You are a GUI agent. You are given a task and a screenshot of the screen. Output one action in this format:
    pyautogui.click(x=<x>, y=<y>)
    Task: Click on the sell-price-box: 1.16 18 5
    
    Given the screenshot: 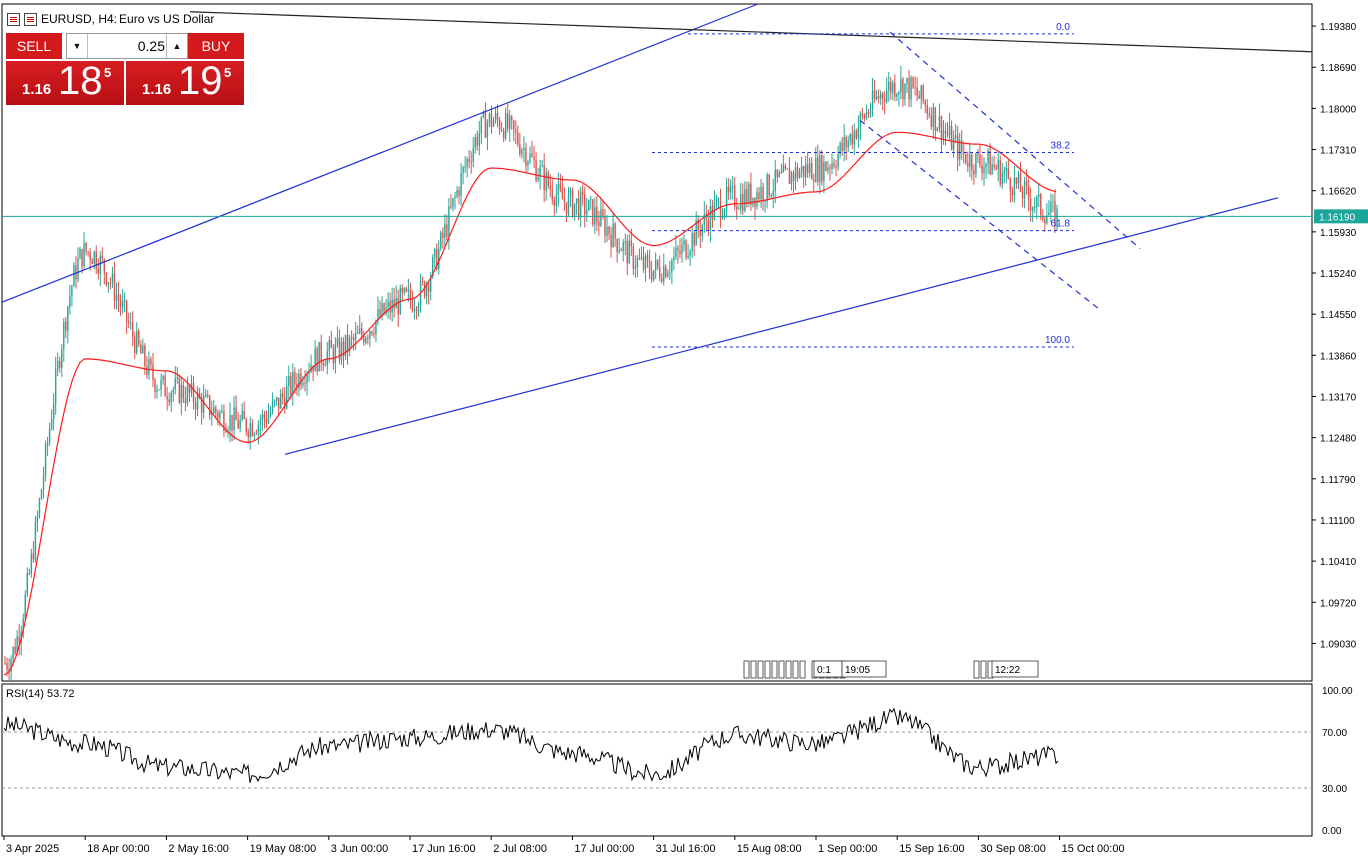 What is the action you would take?
    pyautogui.click(x=65, y=82)
    